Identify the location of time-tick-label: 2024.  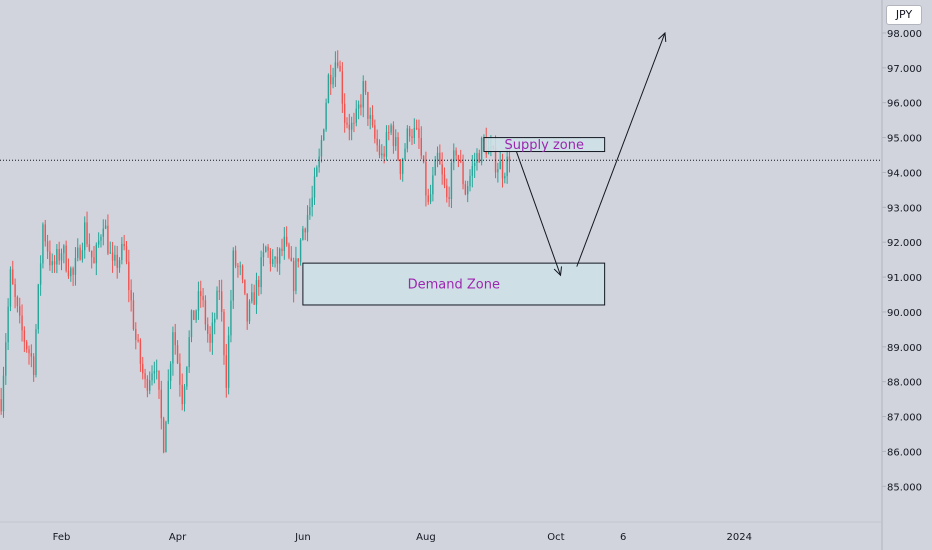
(739, 537).